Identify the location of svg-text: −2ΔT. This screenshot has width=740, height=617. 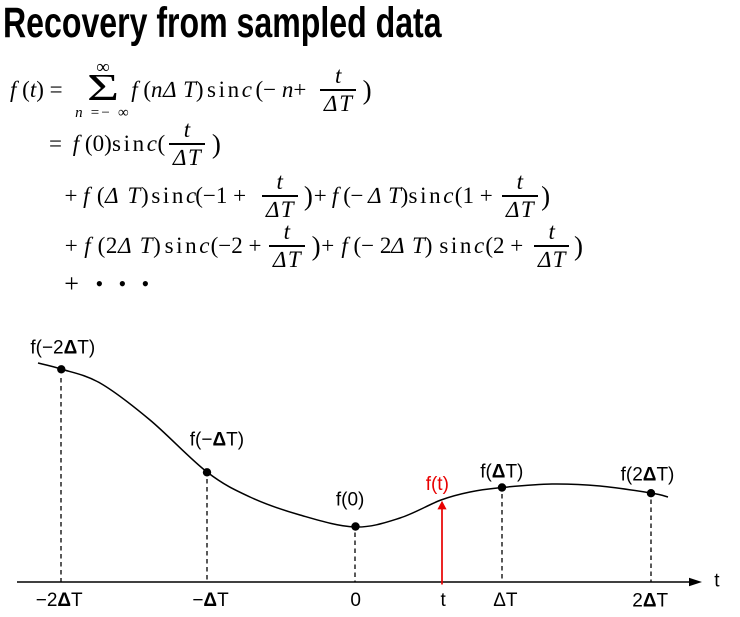
(59, 600).